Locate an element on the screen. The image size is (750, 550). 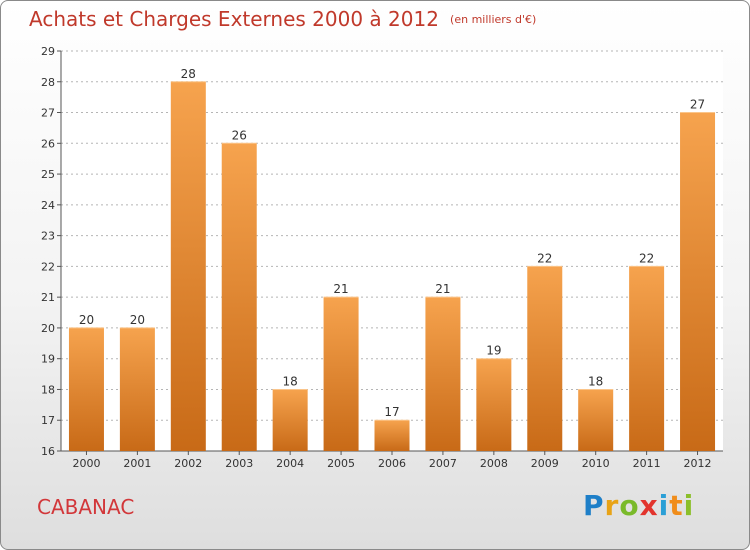
data-label-2000: 20 is located at coordinates (86, 320).